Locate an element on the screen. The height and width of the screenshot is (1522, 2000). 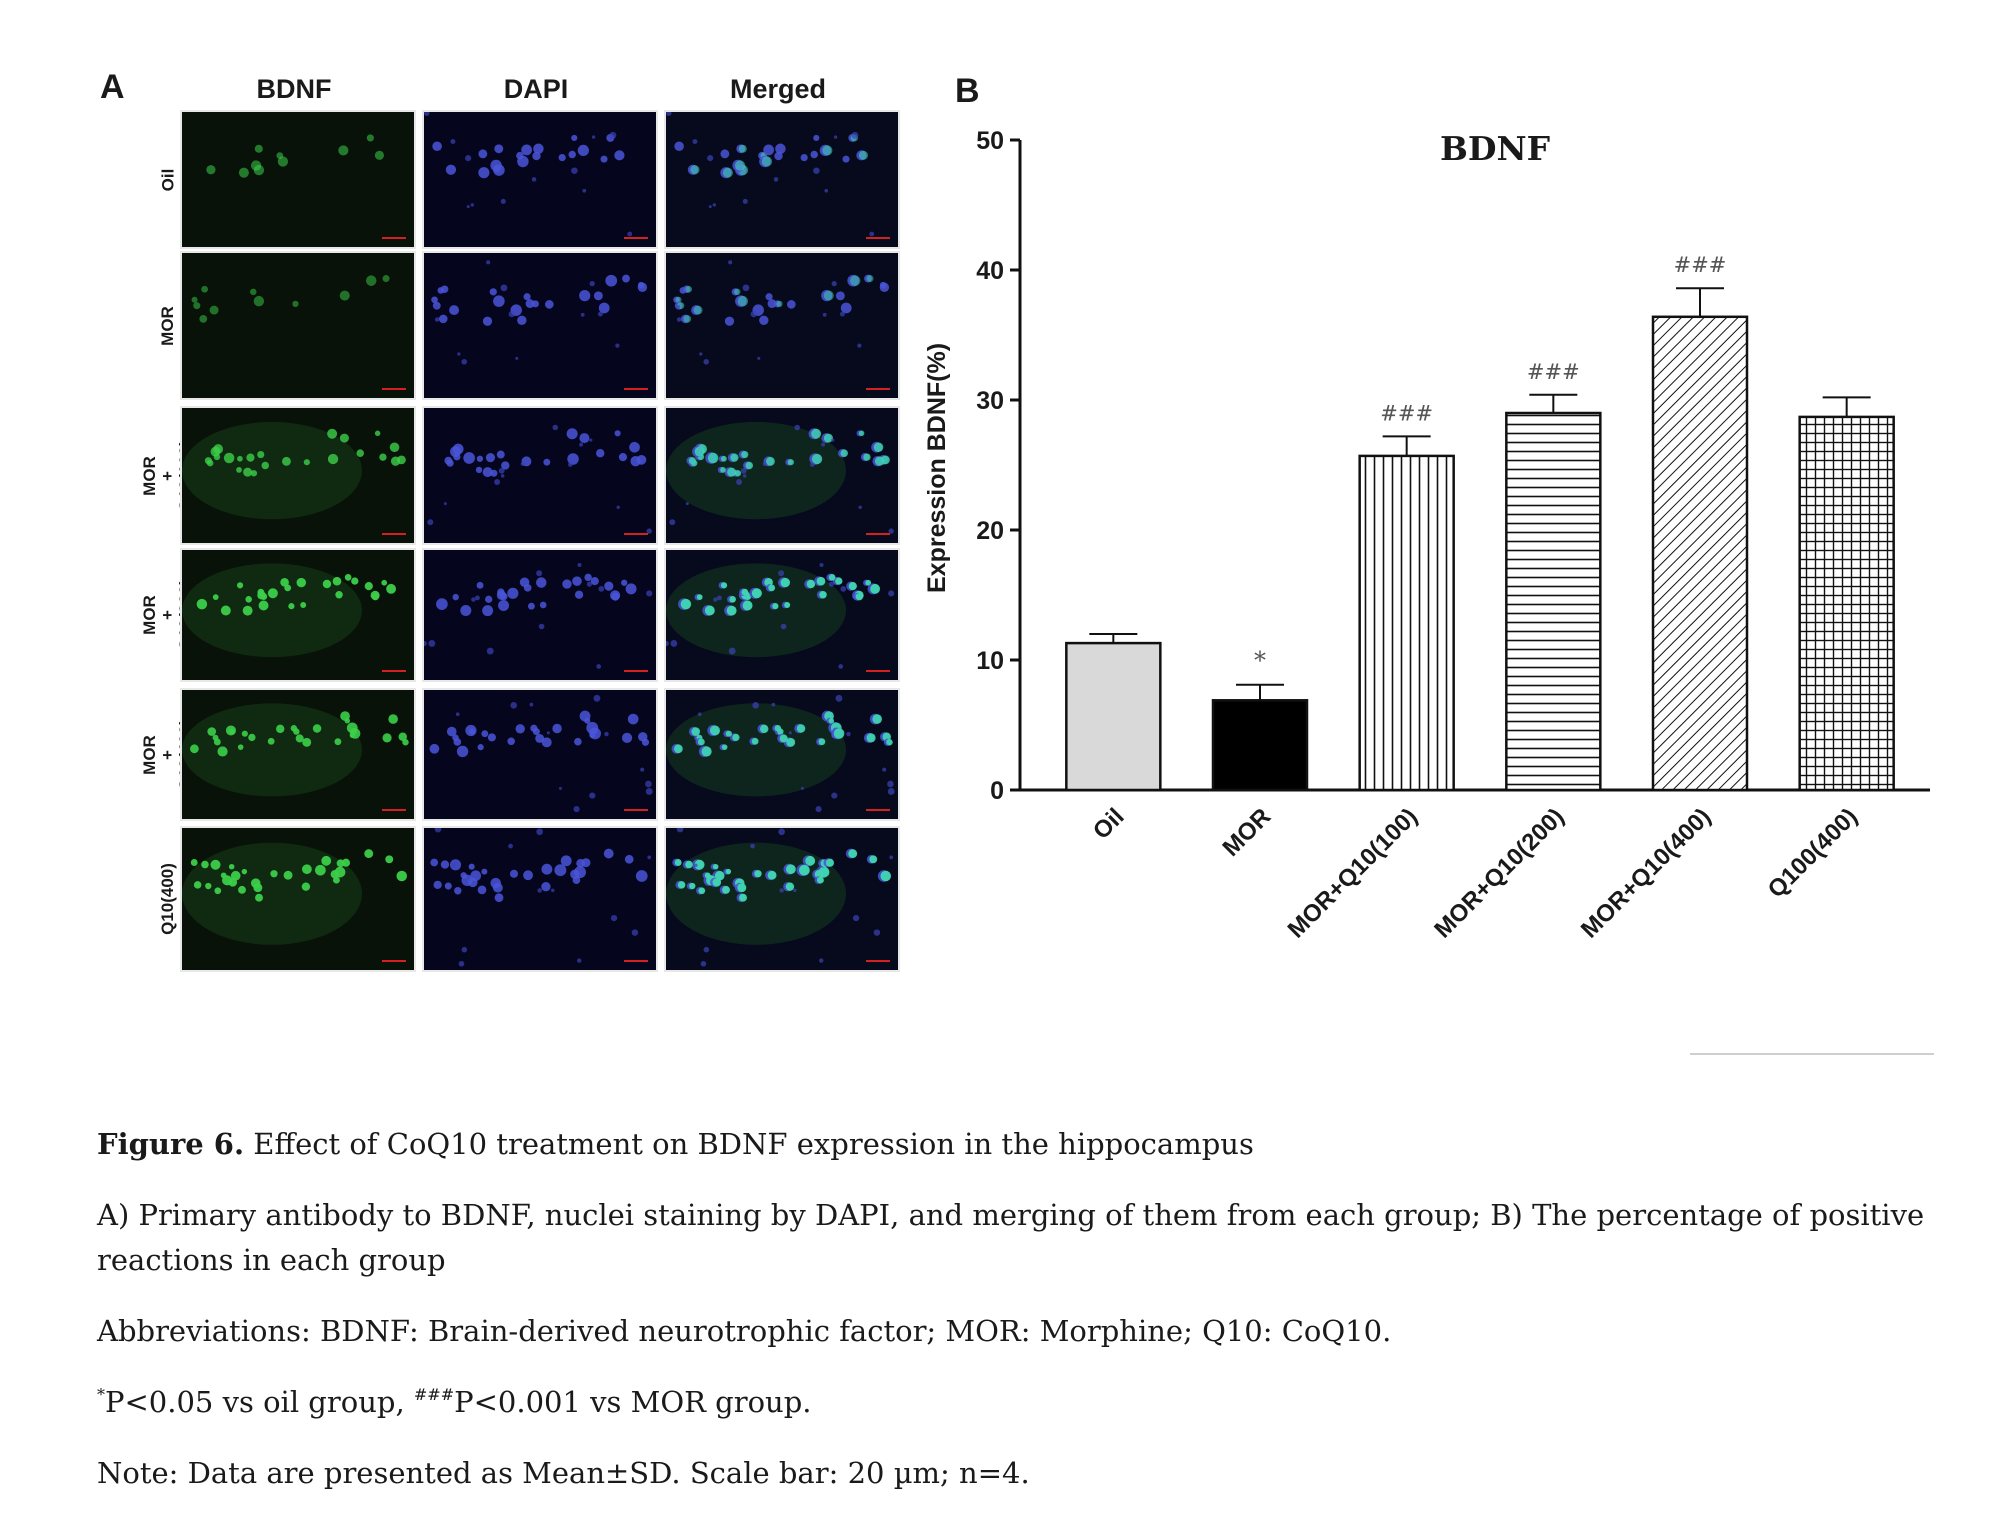
x-tick-label: MOR+Q10(400) is located at coordinates (1646, 873).